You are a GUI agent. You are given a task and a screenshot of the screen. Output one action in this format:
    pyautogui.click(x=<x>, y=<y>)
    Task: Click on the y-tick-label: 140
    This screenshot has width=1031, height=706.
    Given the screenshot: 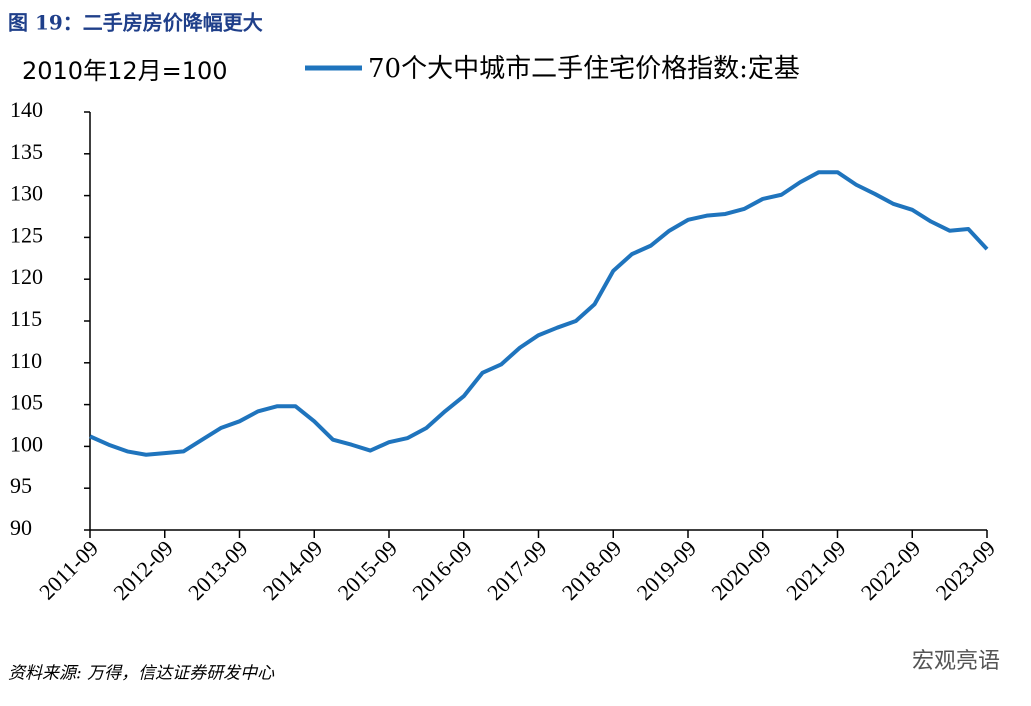 What is the action you would take?
    pyautogui.click(x=26, y=109)
    